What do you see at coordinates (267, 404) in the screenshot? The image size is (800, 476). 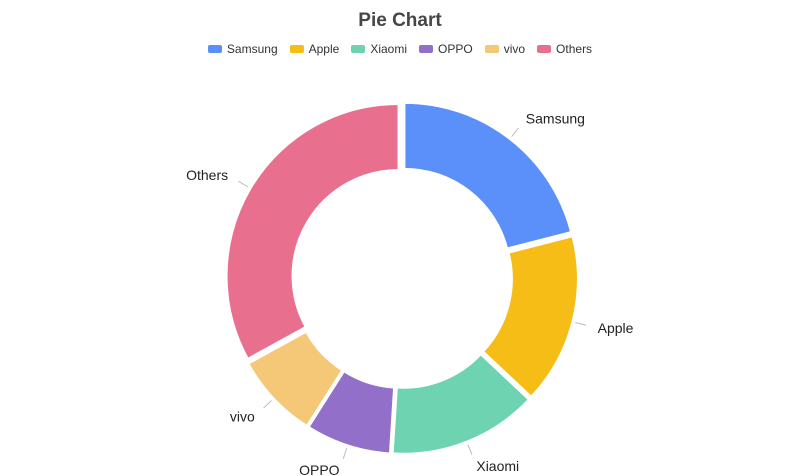 I see `leader-line-vivo` at bounding box center [267, 404].